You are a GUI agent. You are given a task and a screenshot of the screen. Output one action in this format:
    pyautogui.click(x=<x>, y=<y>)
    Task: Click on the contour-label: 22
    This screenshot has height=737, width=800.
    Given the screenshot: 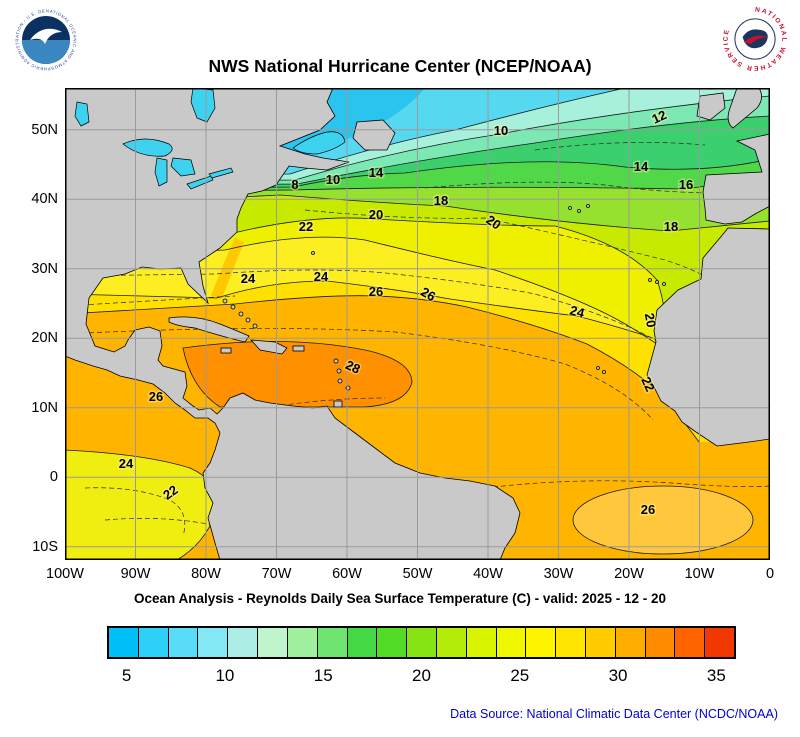 What is the action you would take?
    pyautogui.click(x=306, y=226)
    